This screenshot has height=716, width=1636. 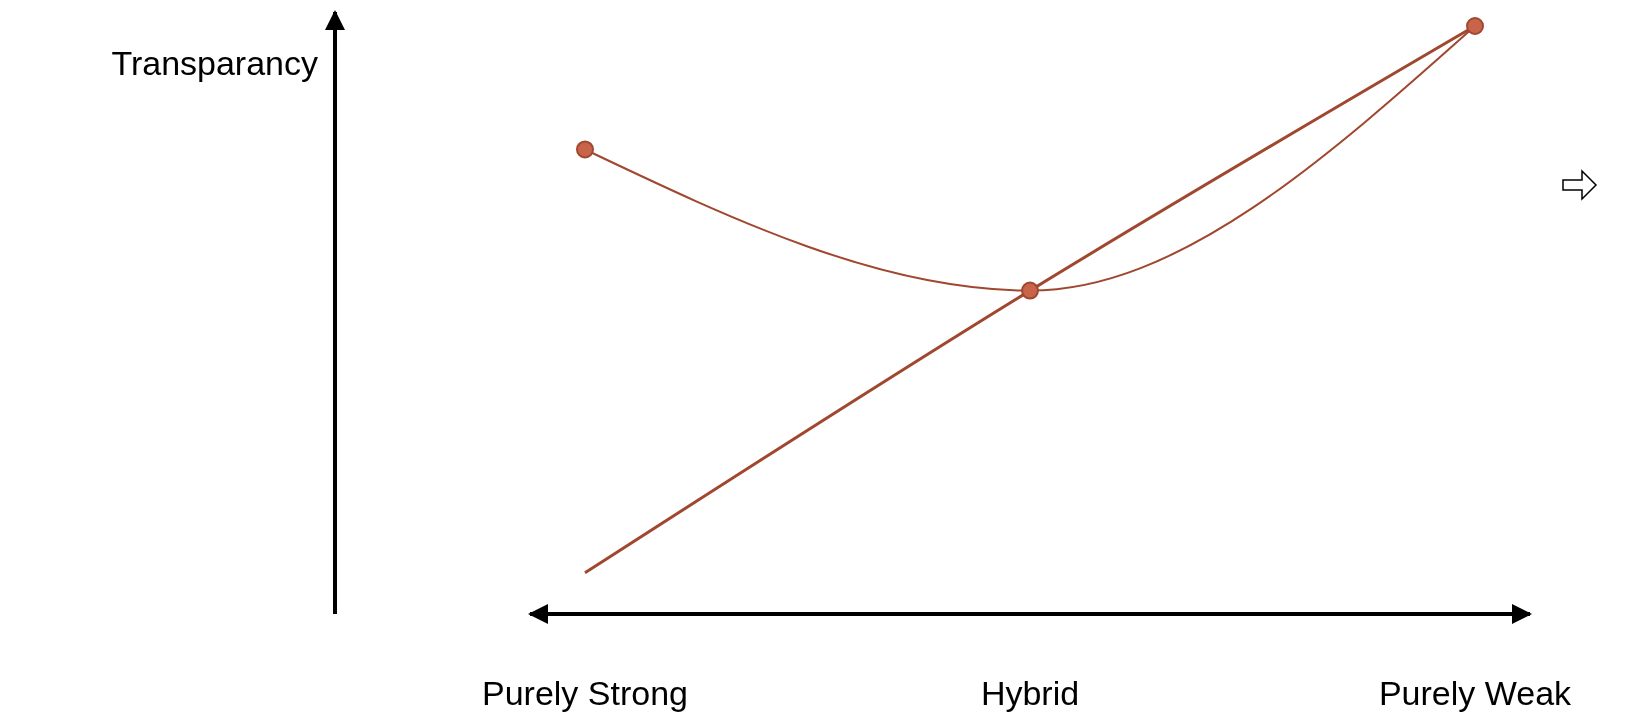 What do you see at coordinates (1030, 693) in the screenshot?
I see `x-tick-label: Hybrid` at bounding box center [1030, 693].